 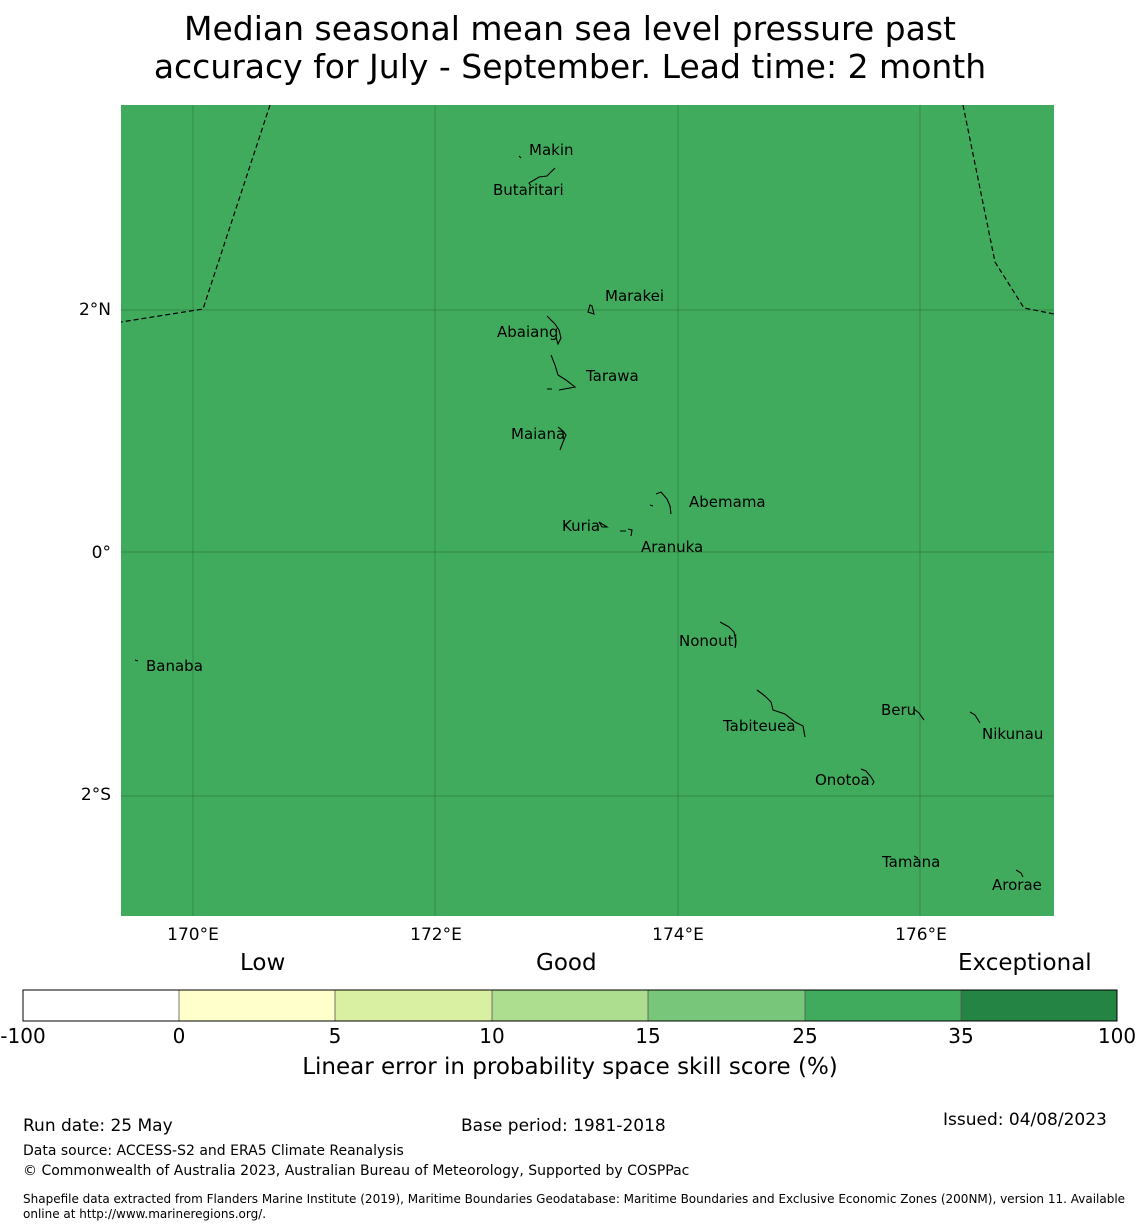 I want to click on island-label-butaritari: Butaritari, so click(x=528, y=190).